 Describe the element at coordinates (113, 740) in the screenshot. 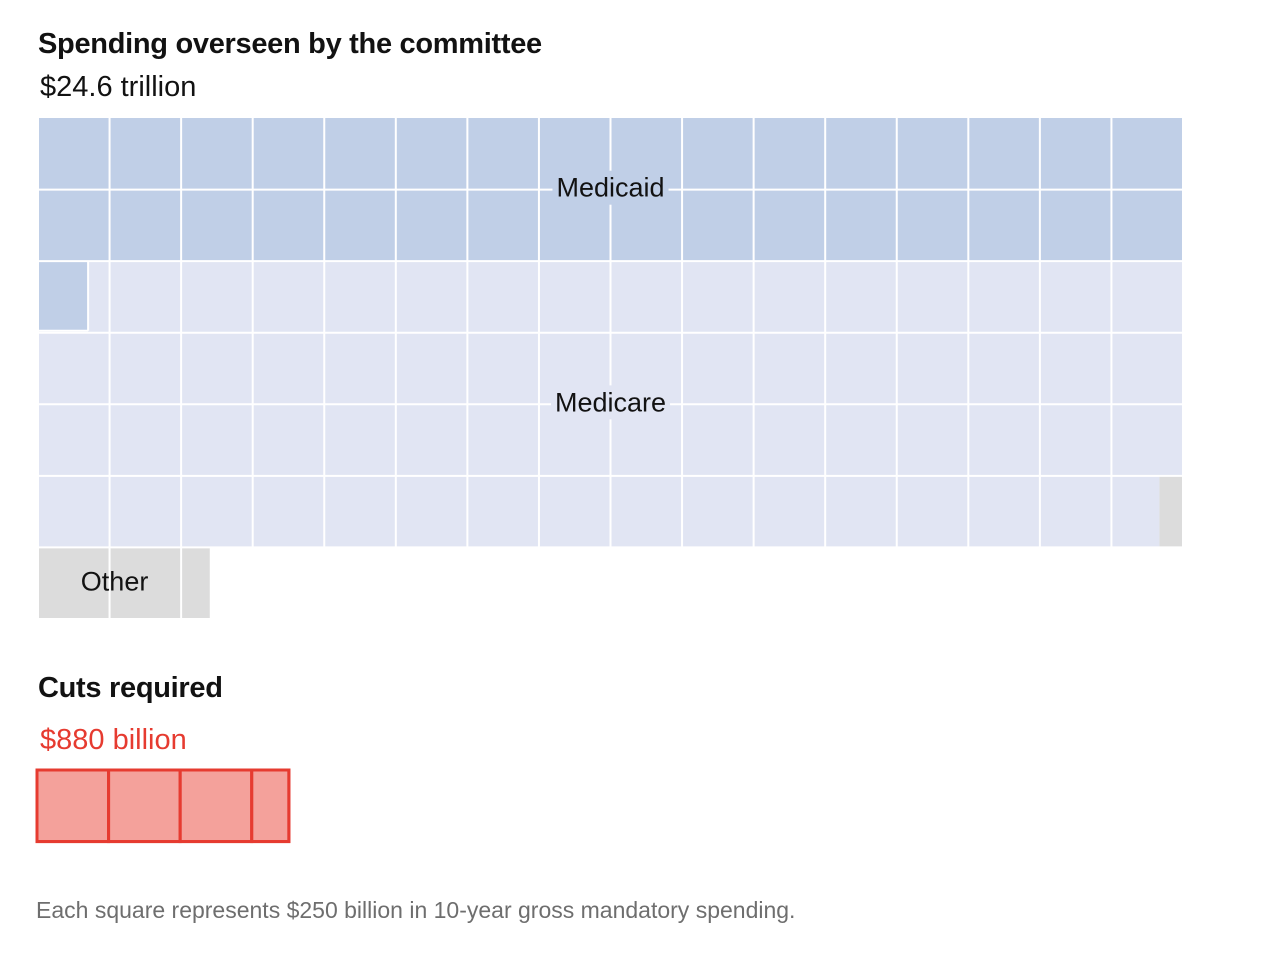

I see `cuts-total-label: $880 billion` at that location.